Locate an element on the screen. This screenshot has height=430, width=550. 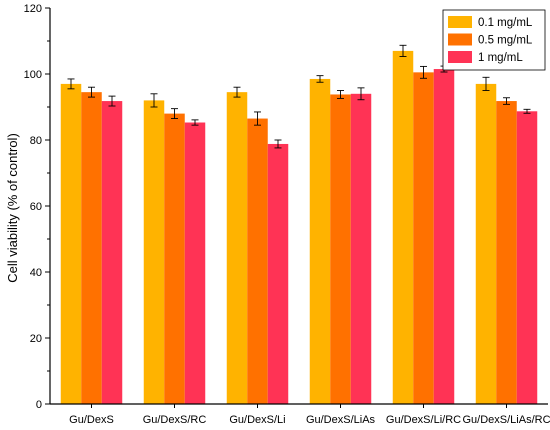
y-tick-label: 0 is located at coordinates (39, 405).